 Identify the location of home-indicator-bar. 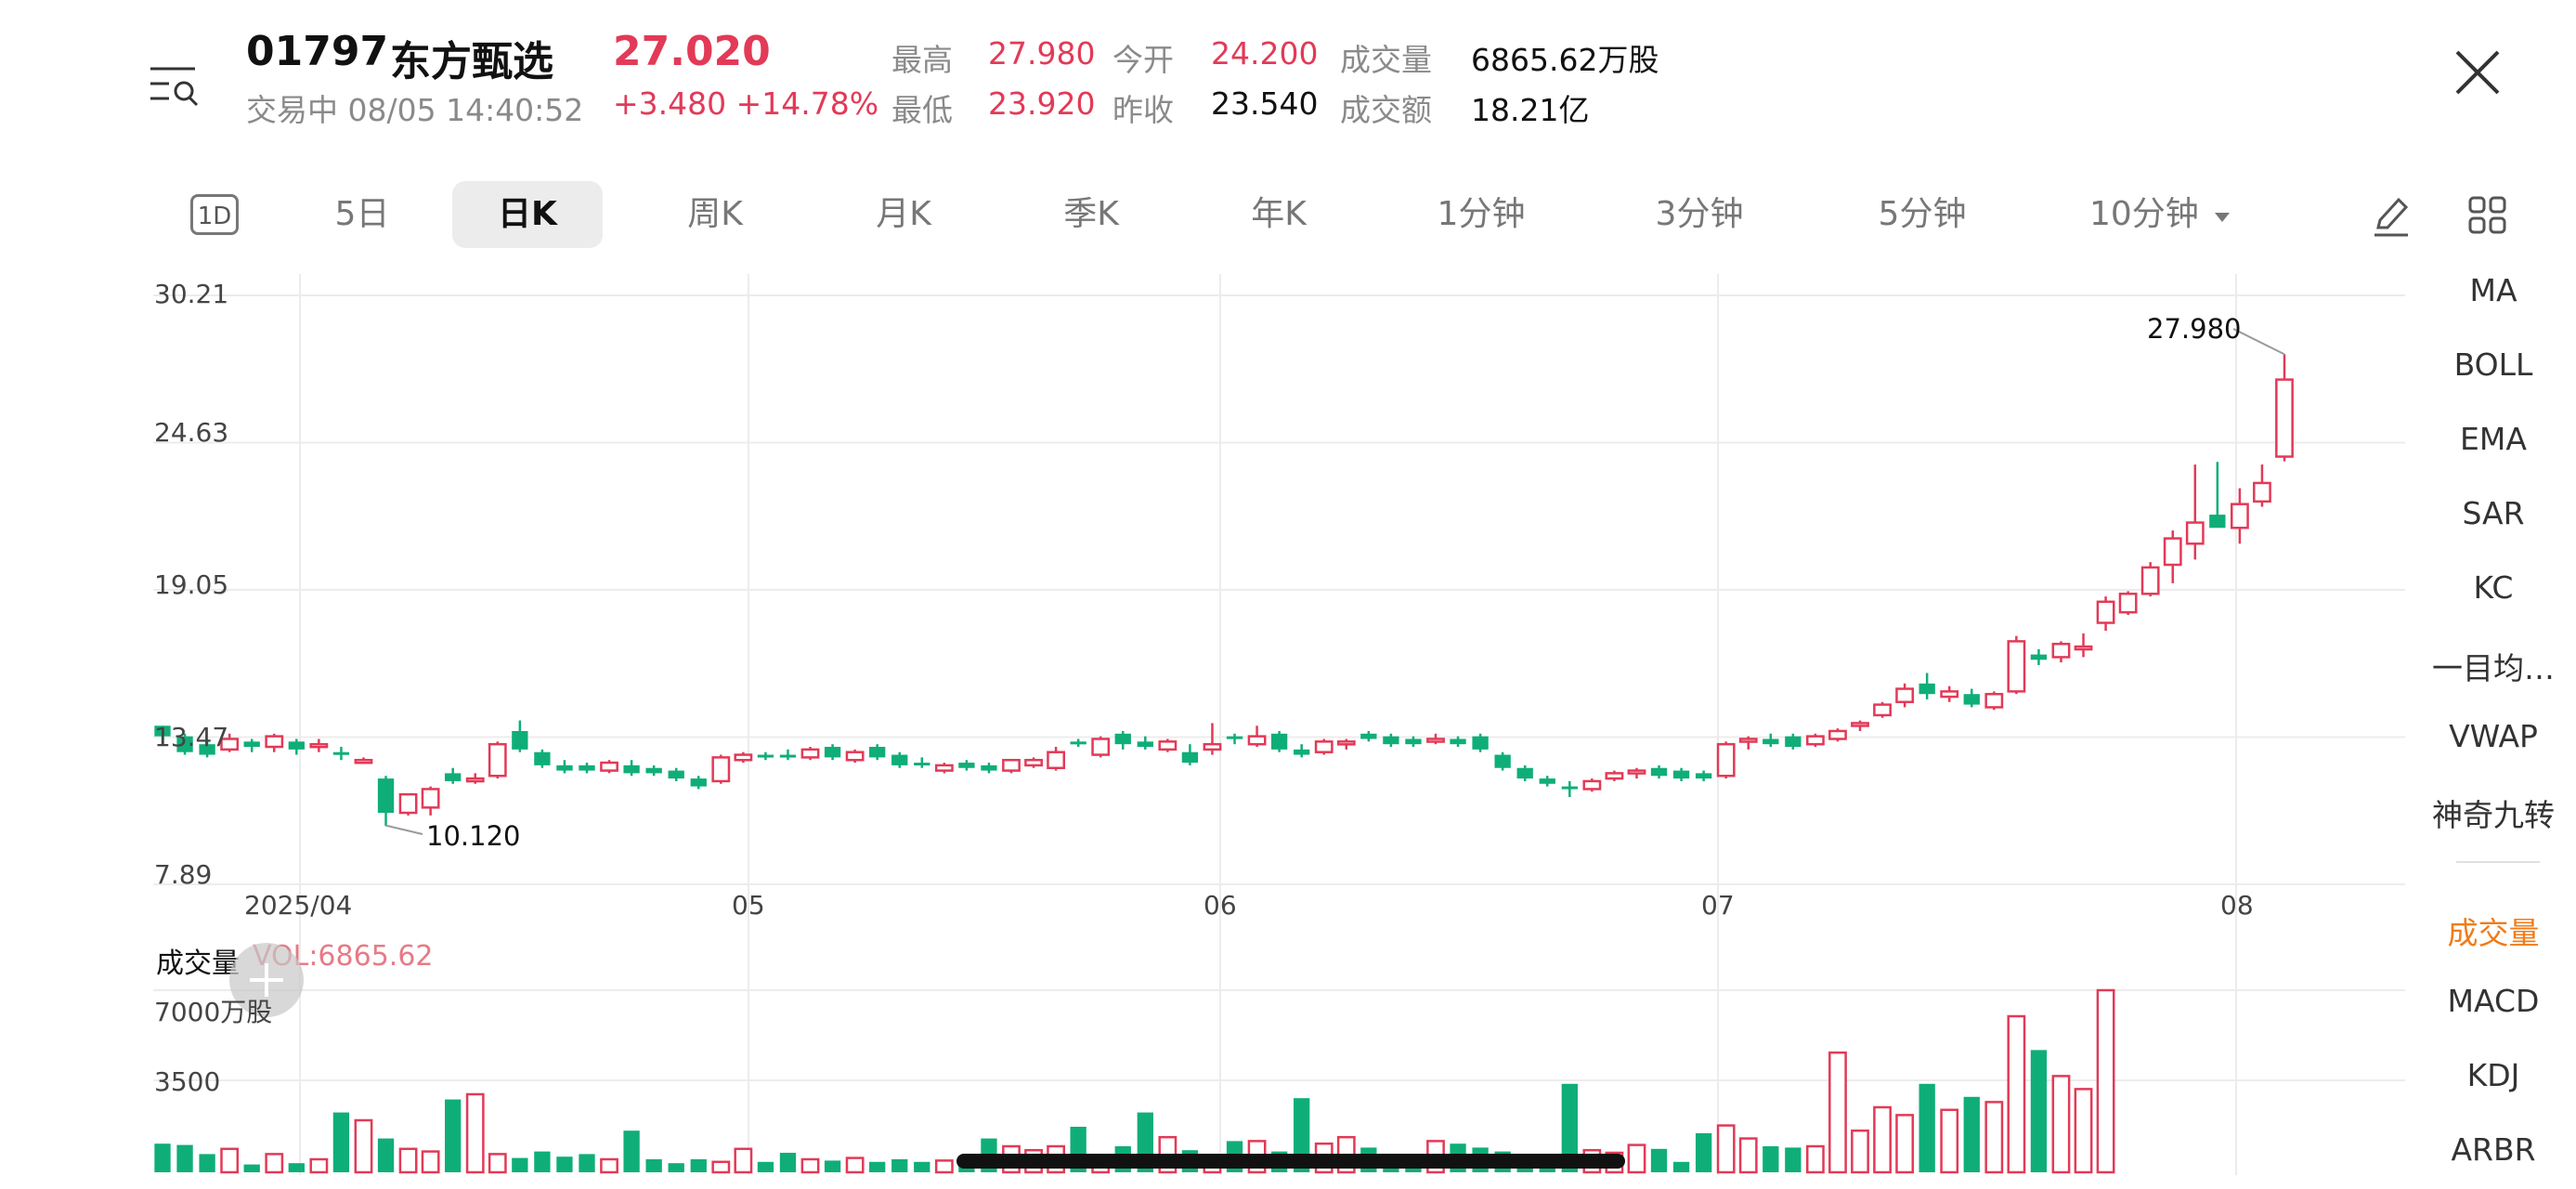
(1290, 1161).